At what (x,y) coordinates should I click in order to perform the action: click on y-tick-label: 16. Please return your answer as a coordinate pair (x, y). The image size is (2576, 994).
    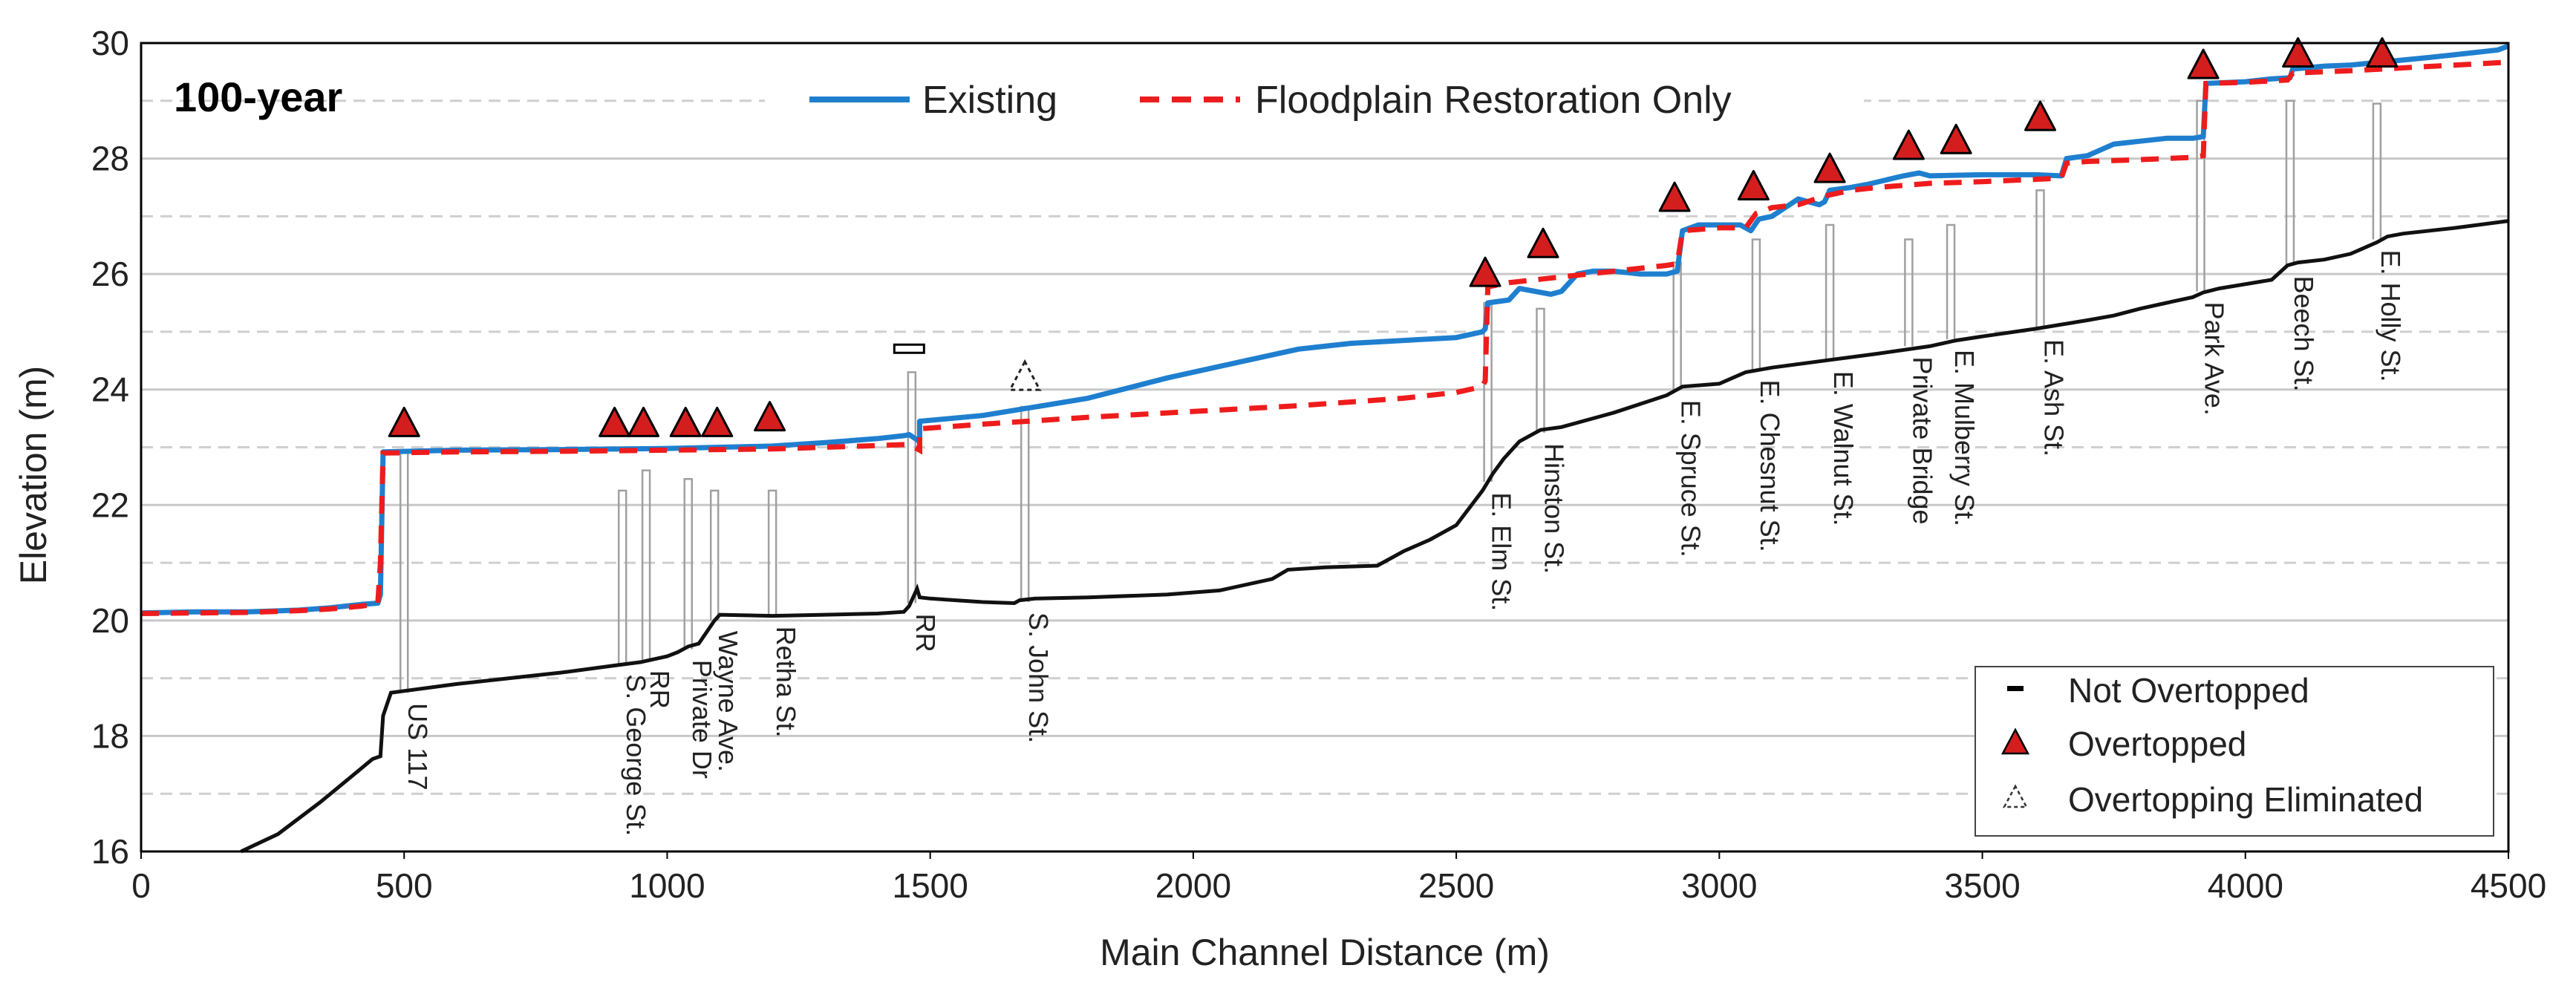
    Looking at the image, I should click on (110, 851).